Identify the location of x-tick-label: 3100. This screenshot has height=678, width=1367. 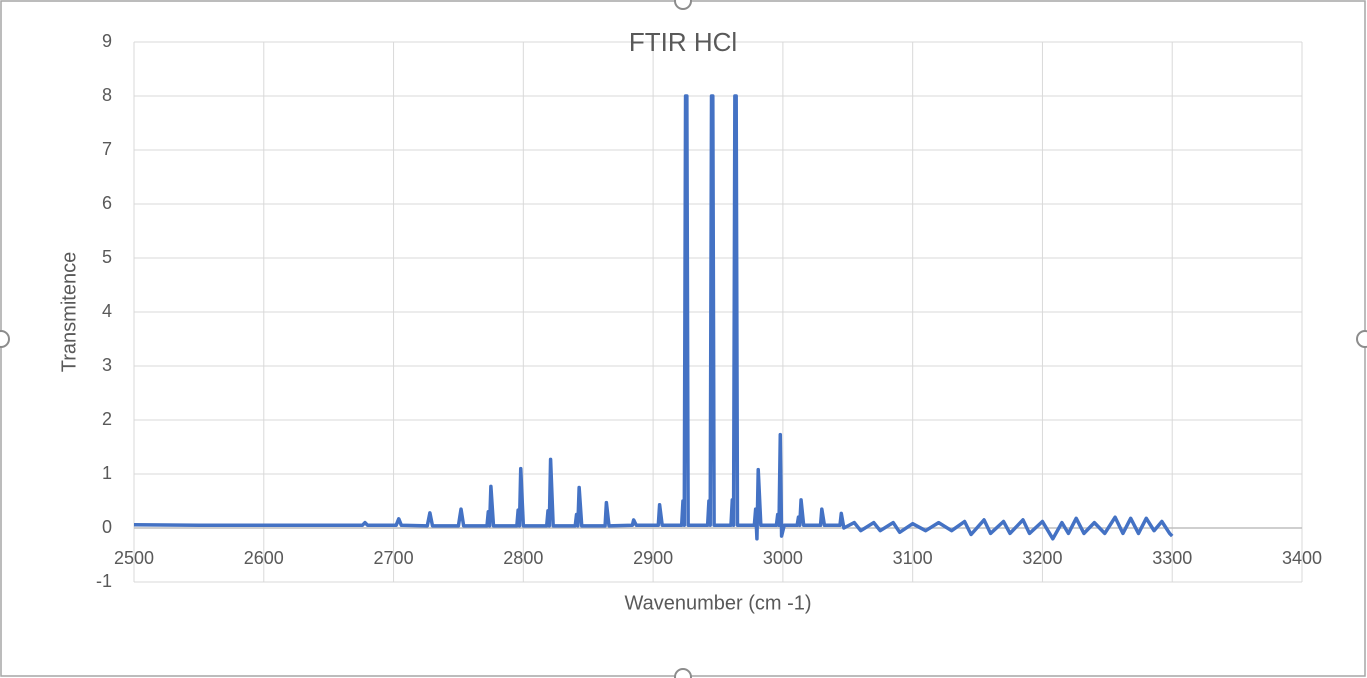
(913, 558).